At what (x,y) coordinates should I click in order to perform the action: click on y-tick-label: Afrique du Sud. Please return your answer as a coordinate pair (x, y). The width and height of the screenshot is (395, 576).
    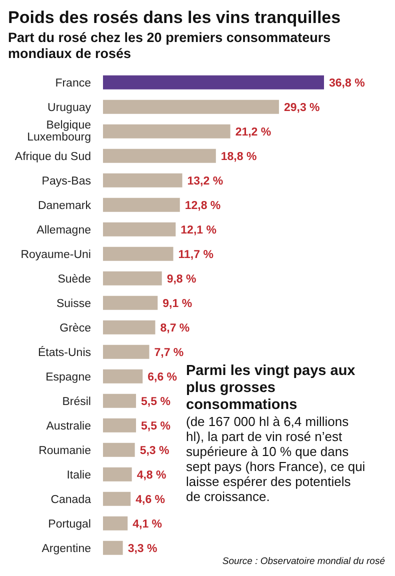
    Looking at the image, I should click on (52, 156).